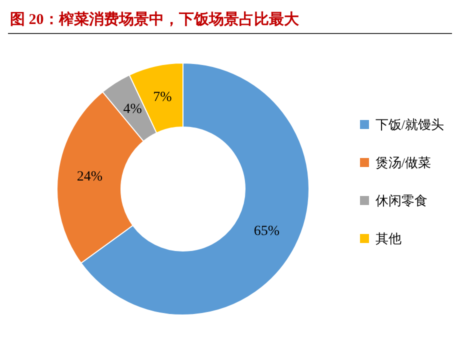  I want to click on legend-label: 煲汤/做菜, so click(403, 163).